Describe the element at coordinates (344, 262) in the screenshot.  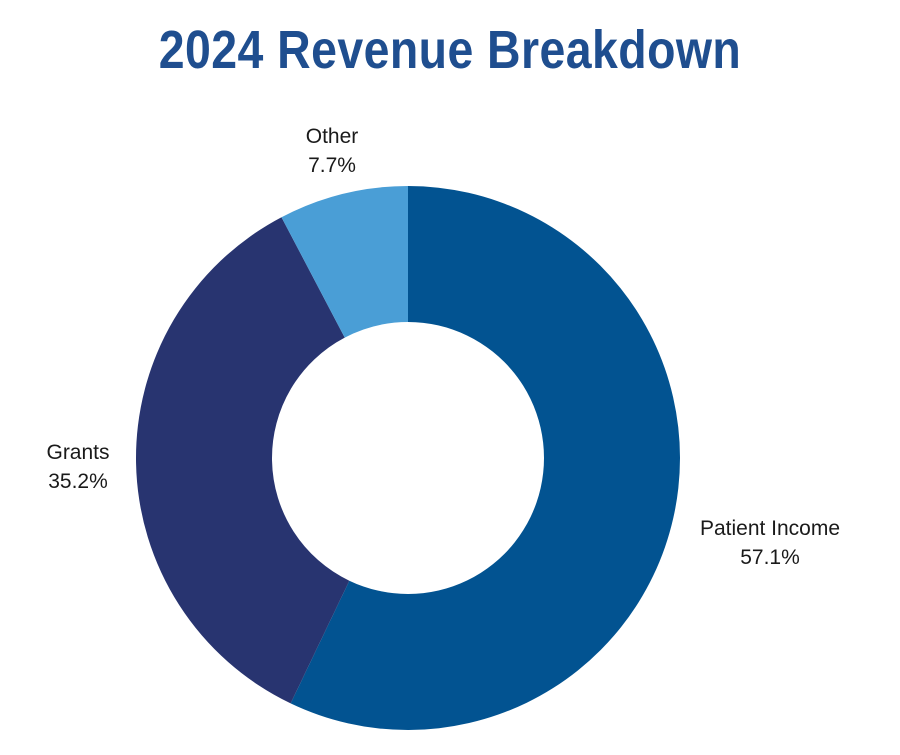
I see `slice-other` at that location.